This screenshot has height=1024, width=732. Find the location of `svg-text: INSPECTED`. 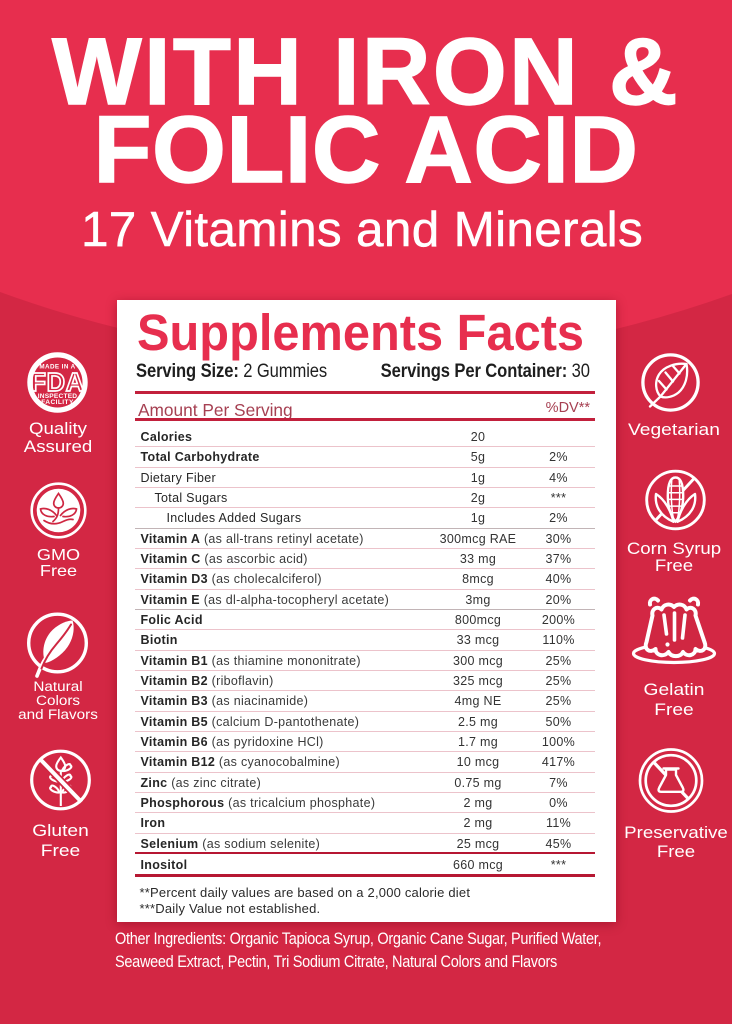

svg-text: INSPECTED is located at coordinates (58, 396).